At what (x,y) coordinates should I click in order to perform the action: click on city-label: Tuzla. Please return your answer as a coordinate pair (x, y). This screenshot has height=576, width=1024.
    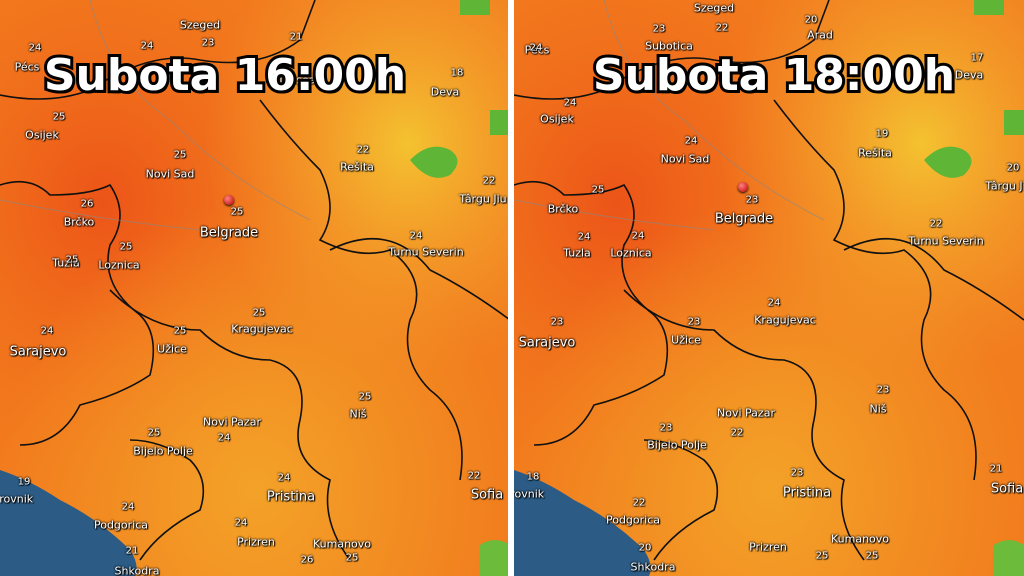
    Looking at the image, I should click on (577, 253).